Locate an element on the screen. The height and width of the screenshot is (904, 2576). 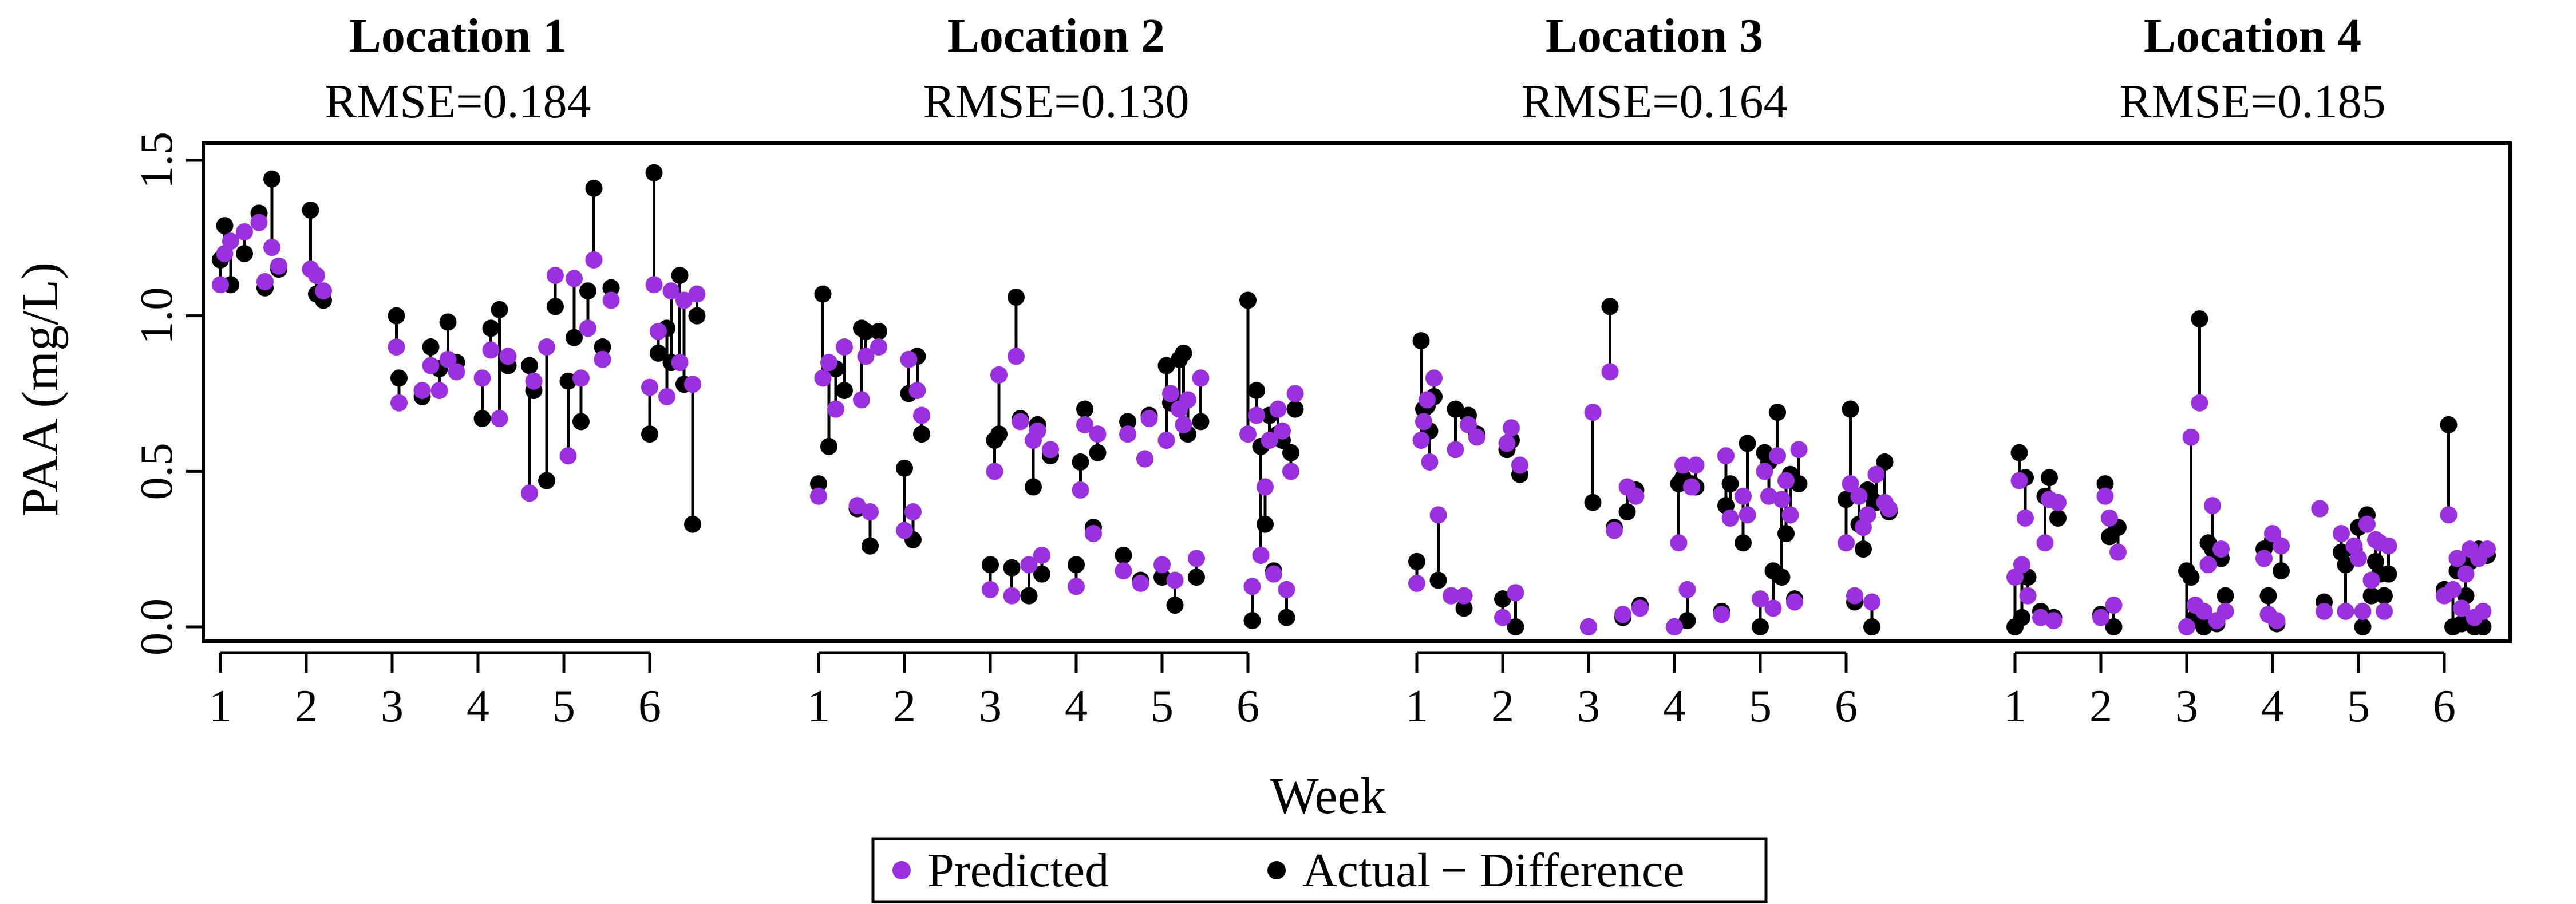
panel-title: Location 1 is located at coordinates (458, 35).